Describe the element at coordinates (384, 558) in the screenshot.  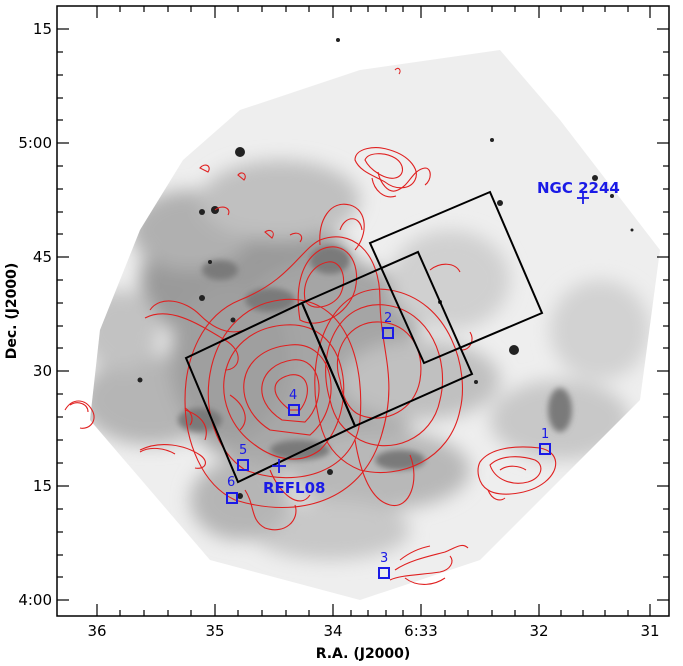
I see `marker-label-3: 3` at that location.